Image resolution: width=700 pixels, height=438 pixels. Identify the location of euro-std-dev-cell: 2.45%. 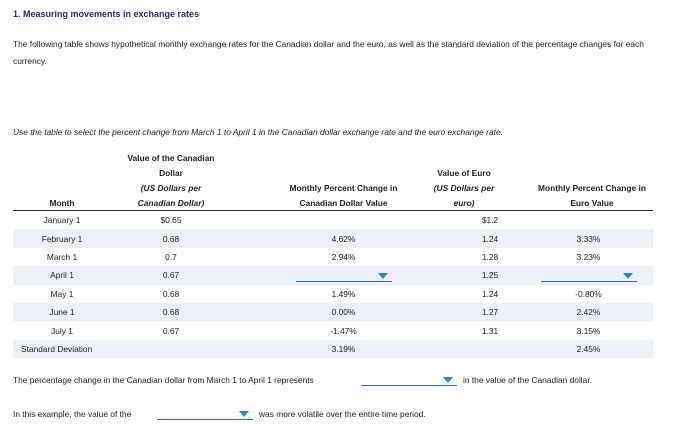
(588, 348).